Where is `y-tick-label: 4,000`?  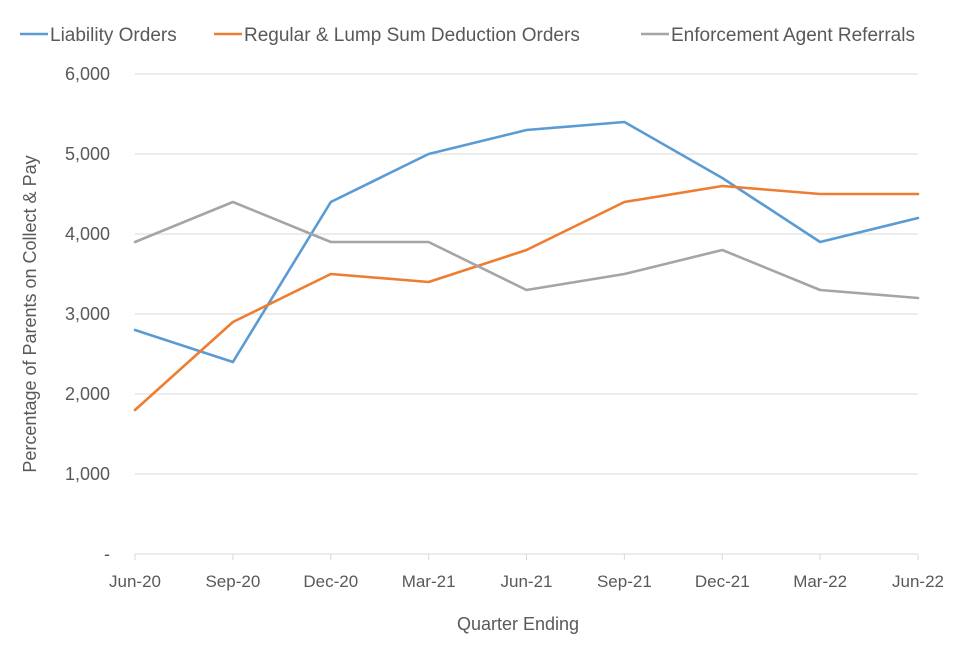 y-tick-label: 4,000 is located at coordinates (87, 234).